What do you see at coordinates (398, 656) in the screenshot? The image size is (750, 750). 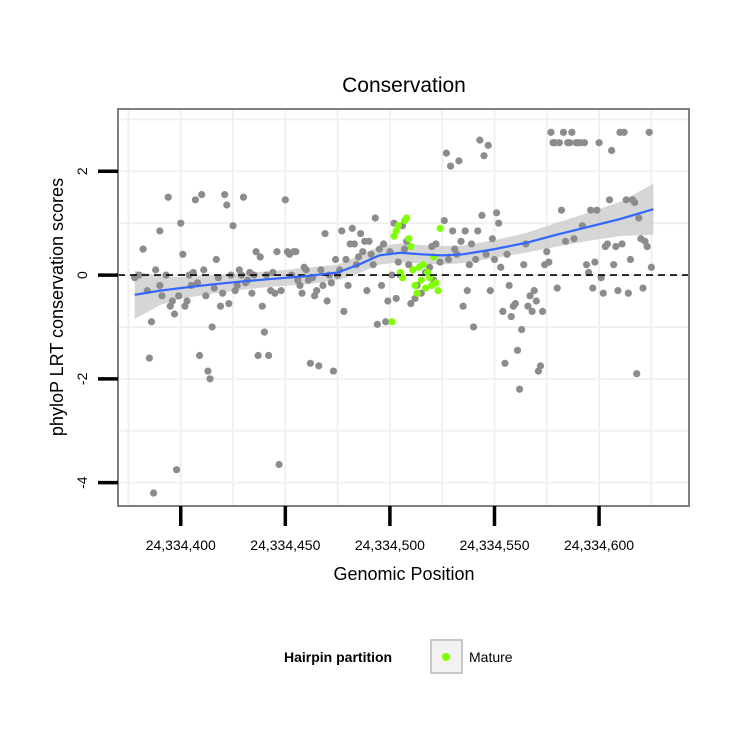 I see `legend: Hairpin partition Mature` at bounding box center [398, 656].